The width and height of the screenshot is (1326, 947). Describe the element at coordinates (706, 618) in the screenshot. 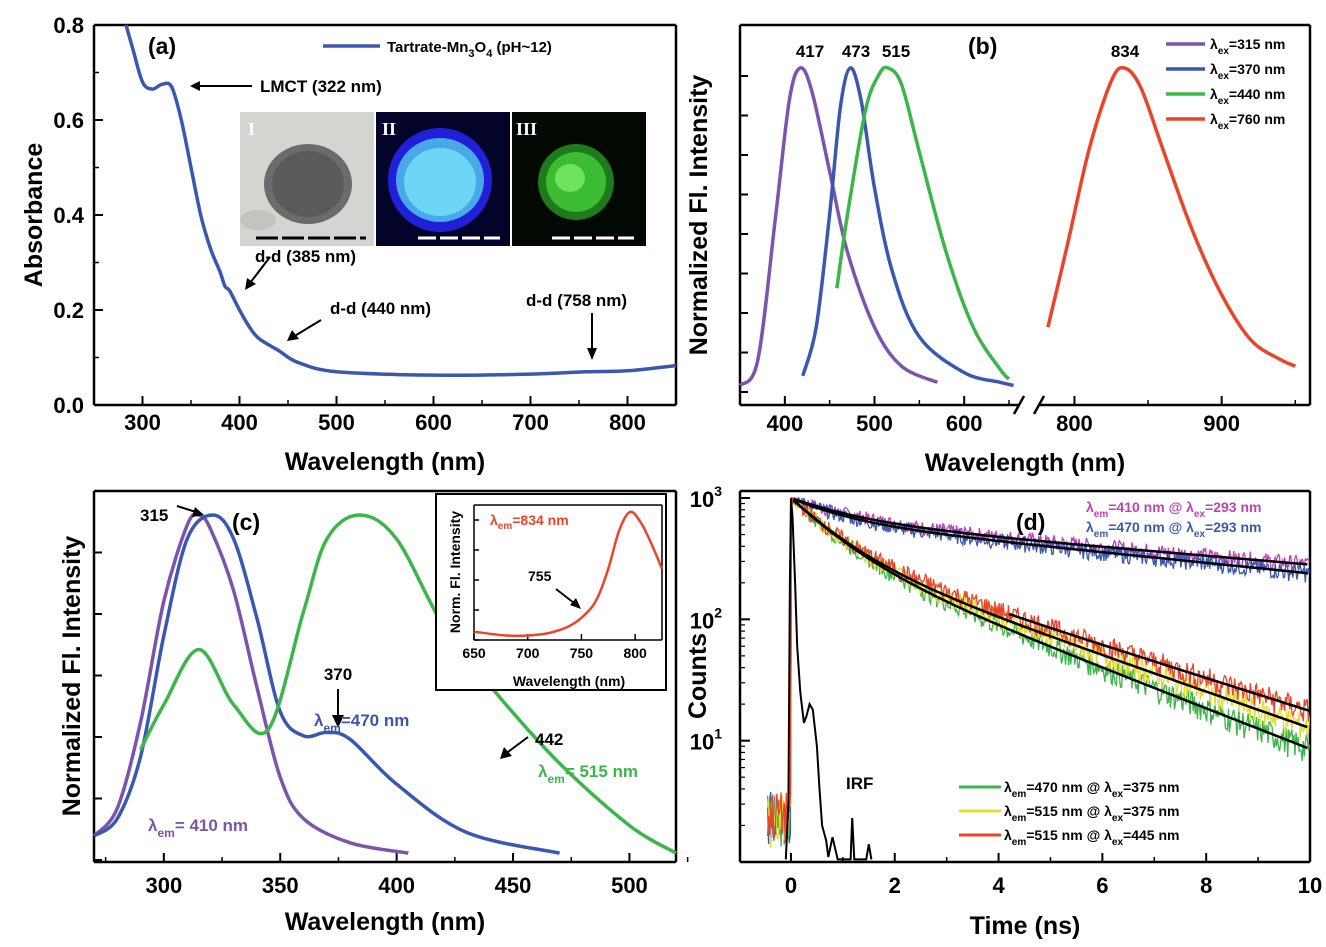

I see `y-tick-label: 10²` at that location.